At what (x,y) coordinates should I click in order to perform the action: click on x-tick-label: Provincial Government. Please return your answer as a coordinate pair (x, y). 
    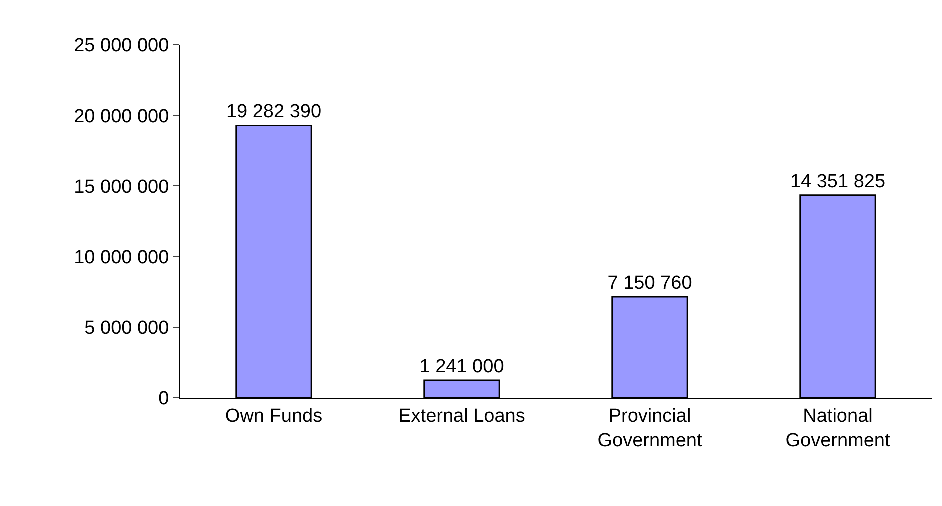
    Looking at the image, I should click on (650, 429).